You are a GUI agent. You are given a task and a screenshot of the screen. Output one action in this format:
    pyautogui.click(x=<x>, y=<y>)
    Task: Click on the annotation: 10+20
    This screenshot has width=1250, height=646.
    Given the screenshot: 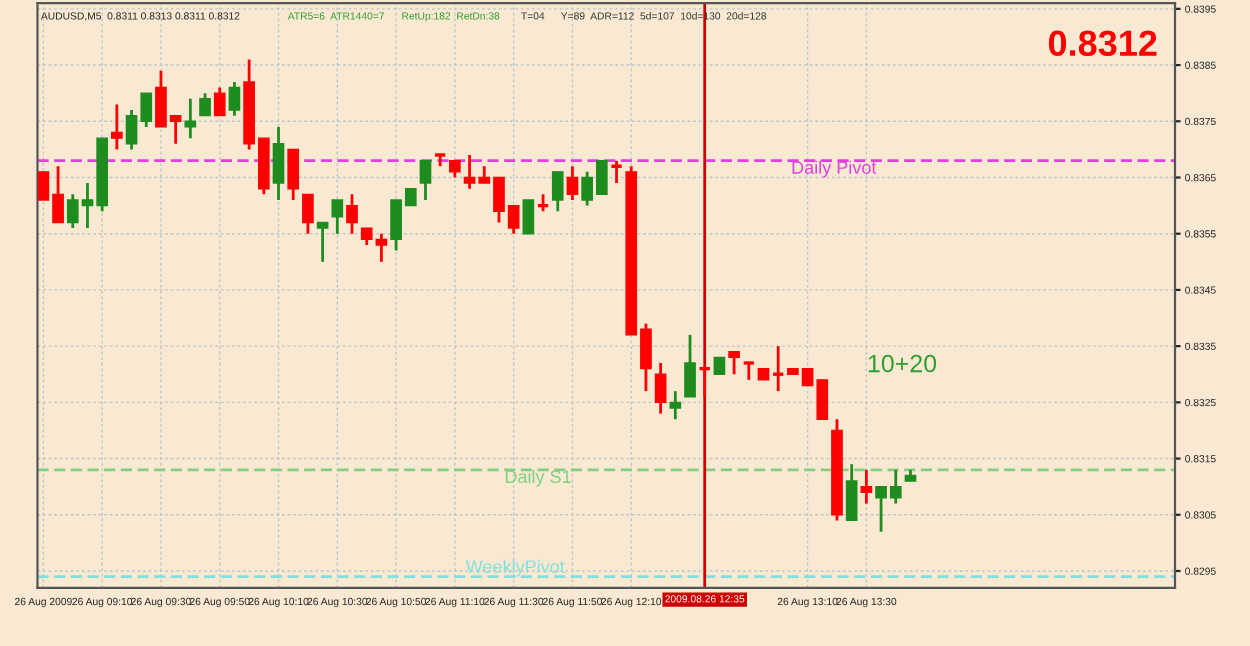 What is the action you would take?
    pyautogui.click(x=902, y=363)
    